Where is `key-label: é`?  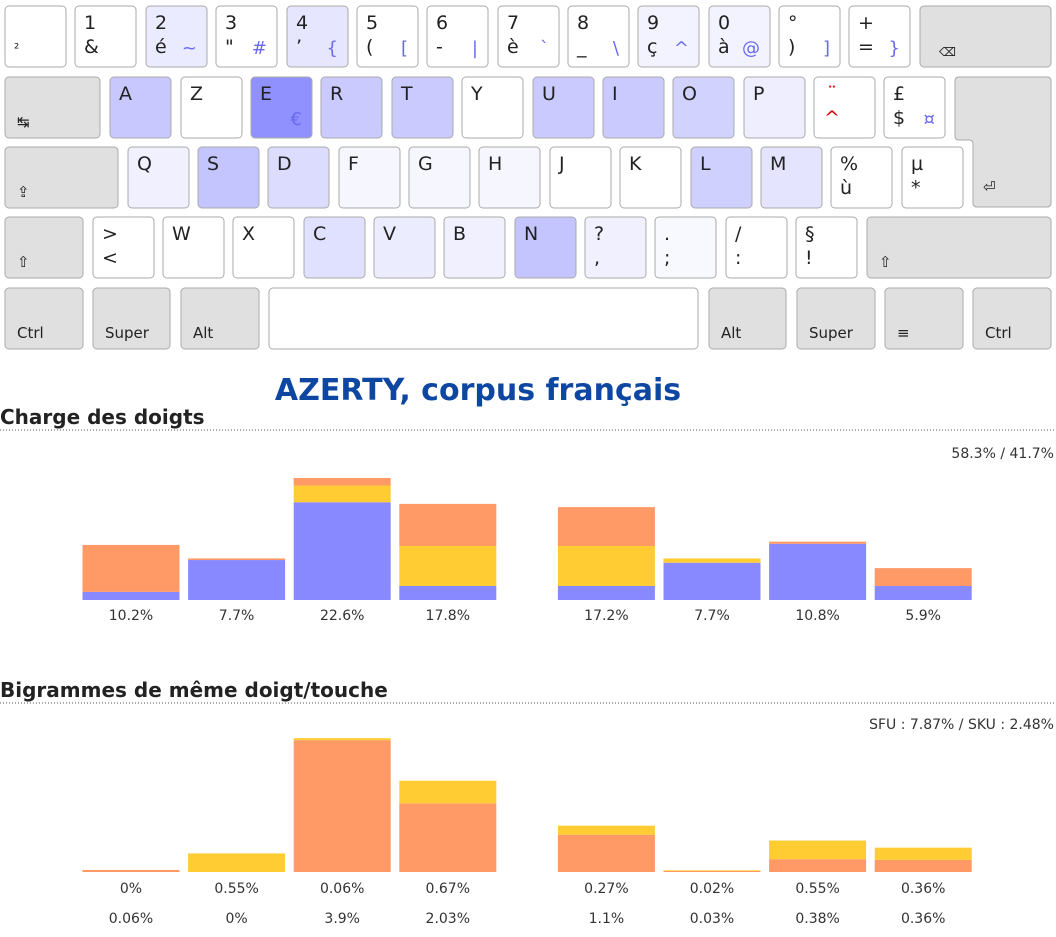 key-label: é is located at coordinates (161, 47).